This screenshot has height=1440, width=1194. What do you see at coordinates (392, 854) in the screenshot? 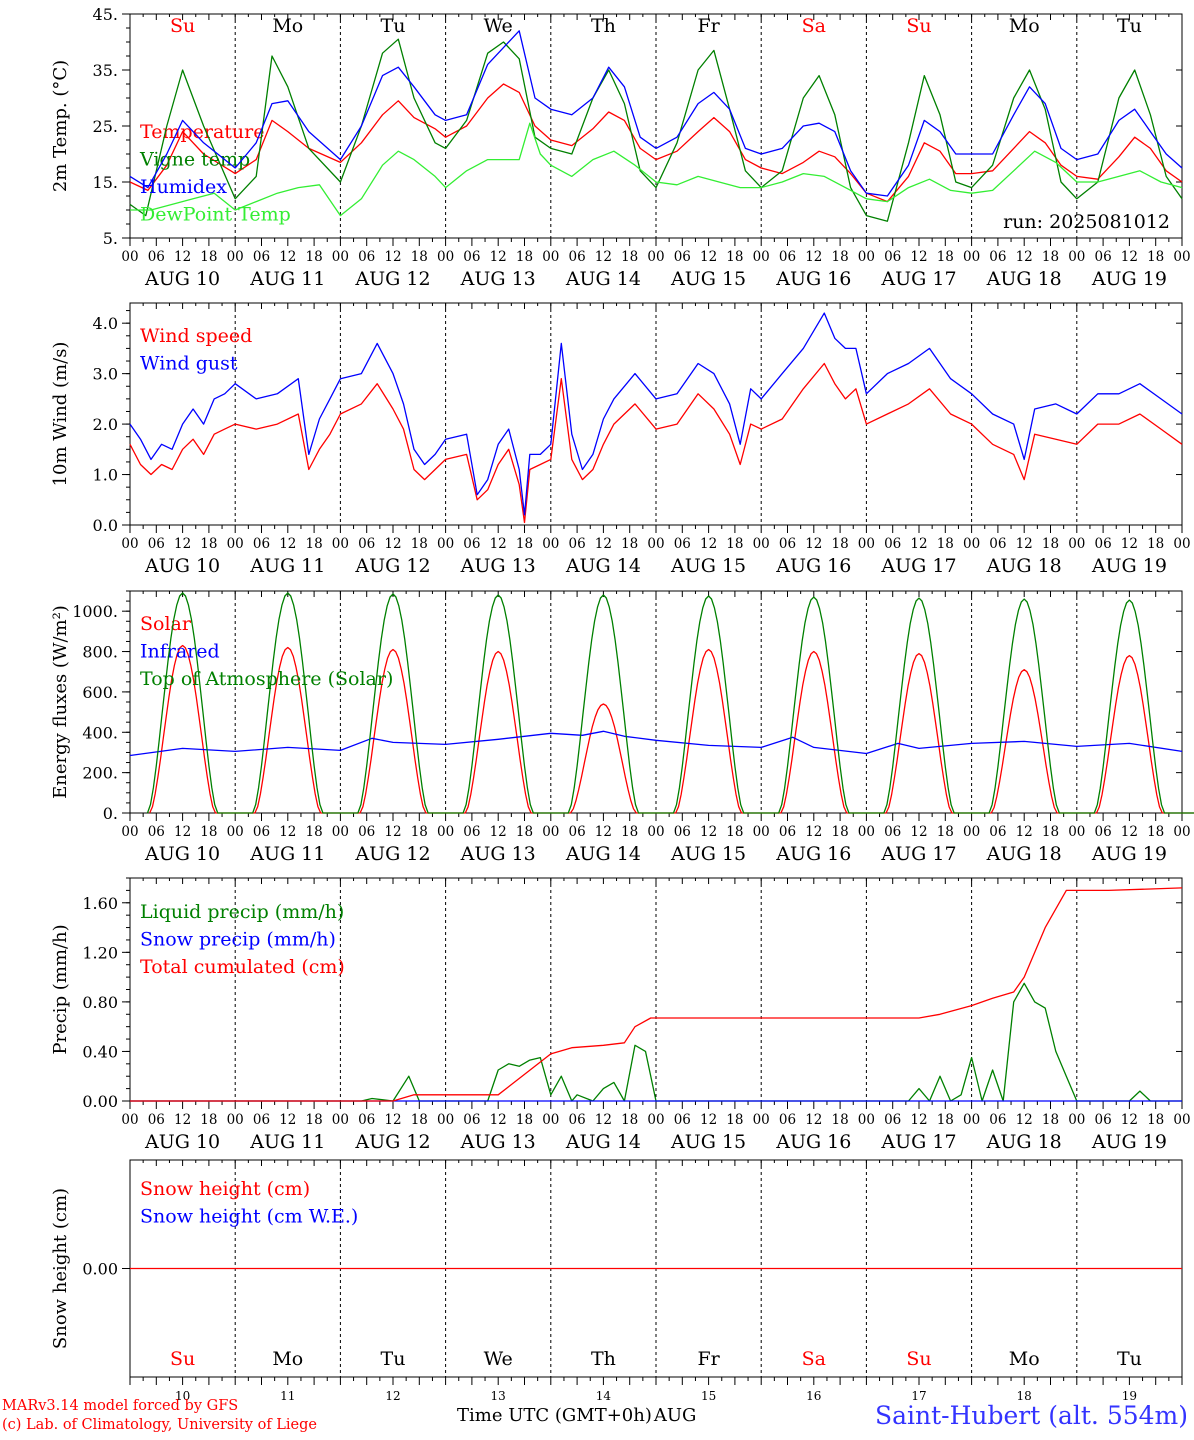
I see `date-label: AUG 12` at bounding box center [392, 854].